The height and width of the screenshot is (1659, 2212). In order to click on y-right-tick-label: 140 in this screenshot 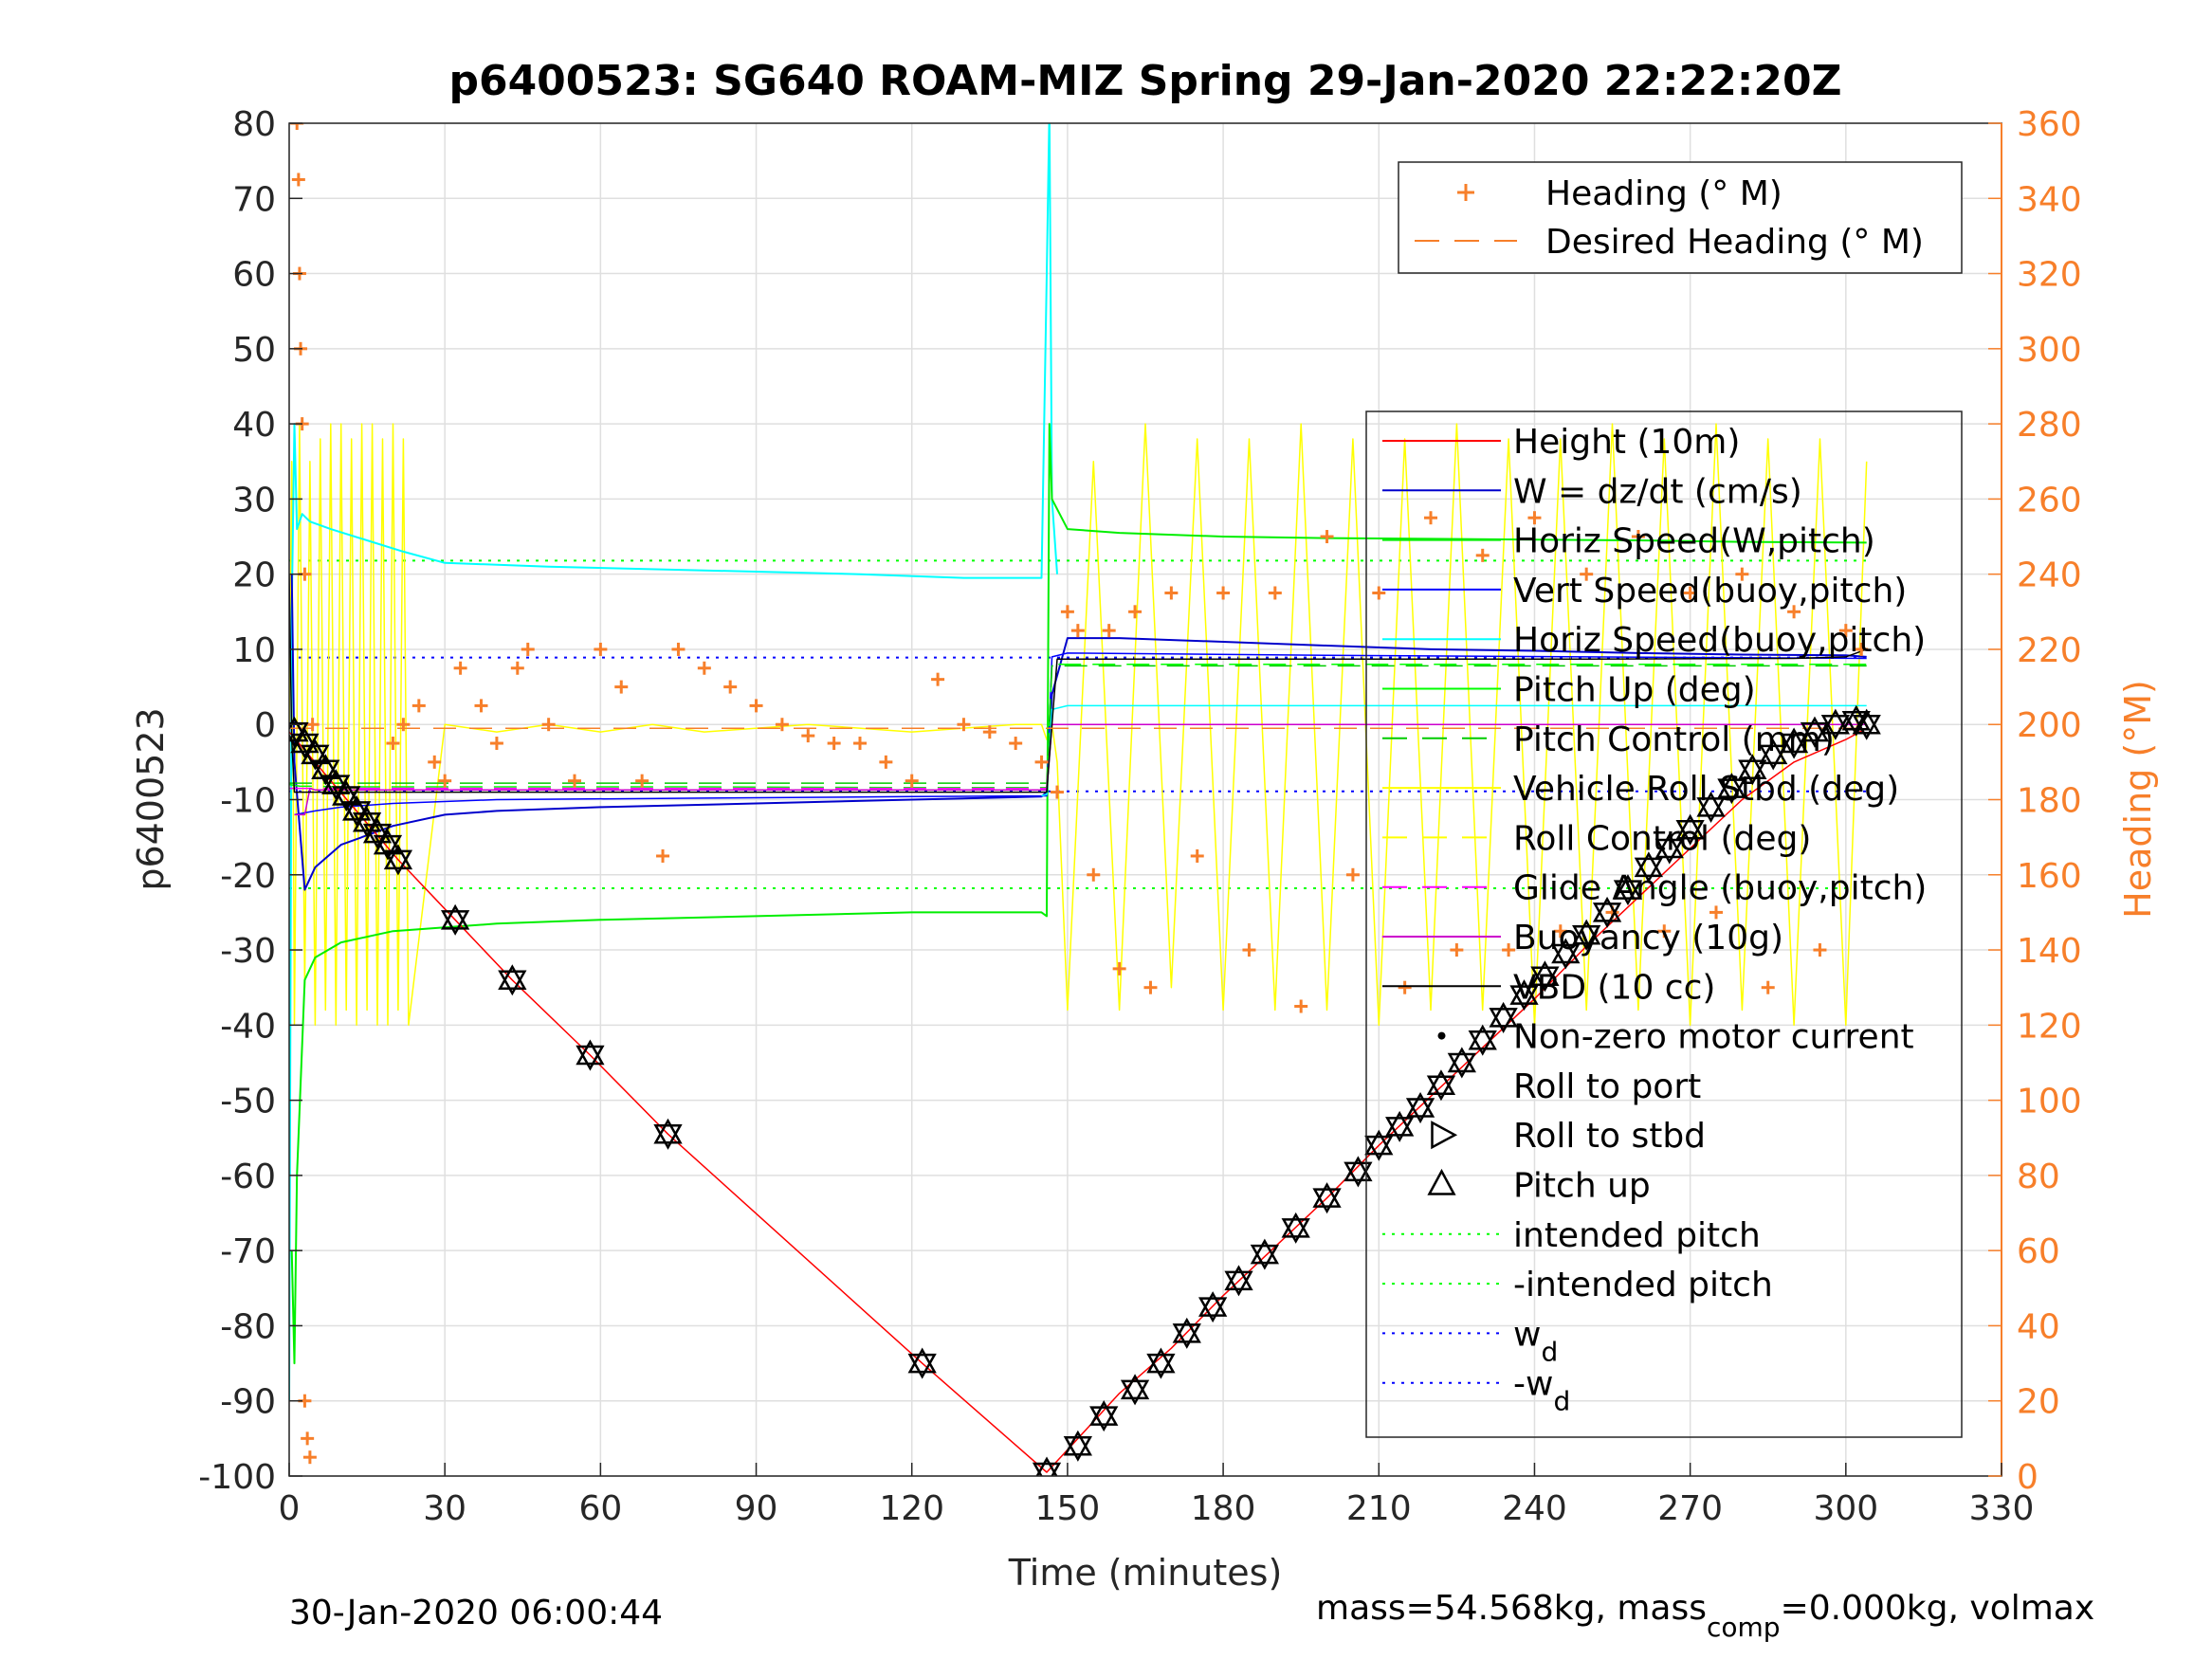, I will do `click(2049, 951)`.